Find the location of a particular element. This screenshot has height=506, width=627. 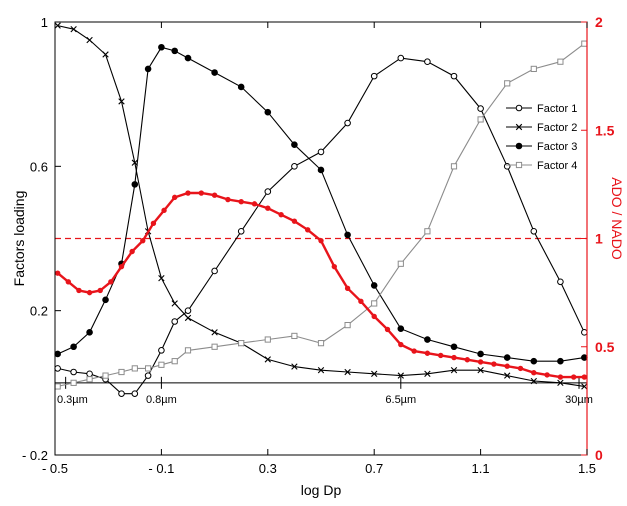

legend: Factor 1 Factor 2 Factor 3 Factor 4 is located at coordinates (541, 137).